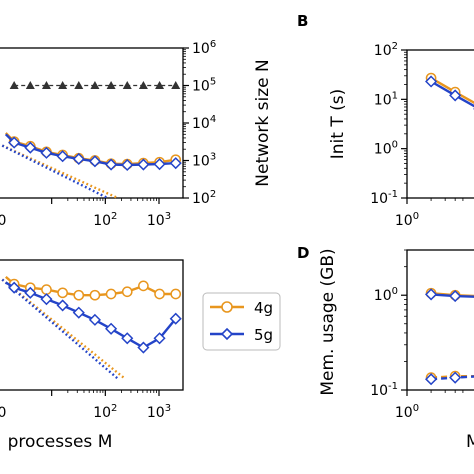 The height and width of the screenshot is (474, 474). What do you see at coordinates (302, 21) in the screenshot?
I see `panel-label-b: B` at bounding box center [302, 21].